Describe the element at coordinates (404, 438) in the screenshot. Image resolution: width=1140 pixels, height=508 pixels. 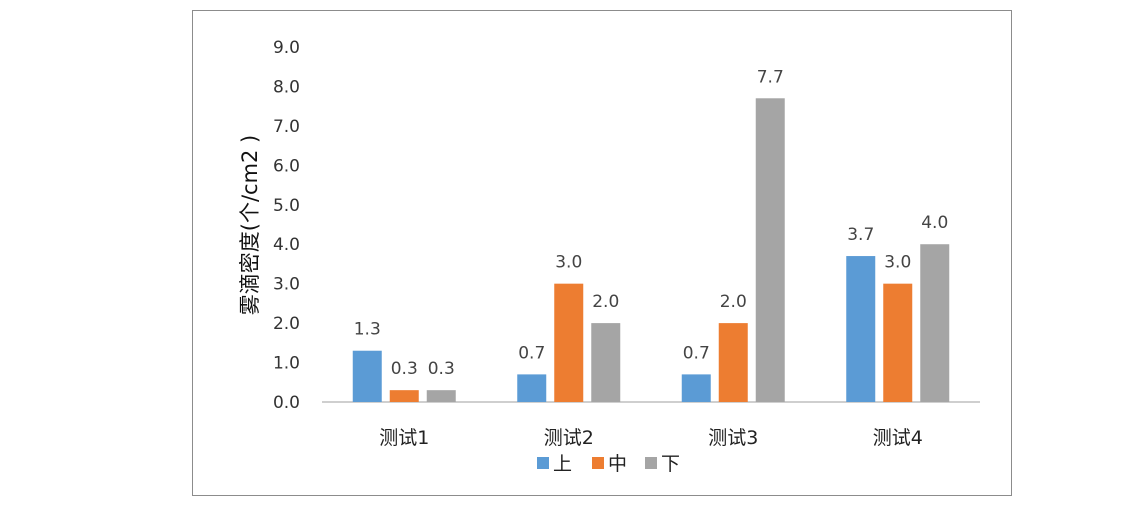
I see `category-label: 测试1` at that location.